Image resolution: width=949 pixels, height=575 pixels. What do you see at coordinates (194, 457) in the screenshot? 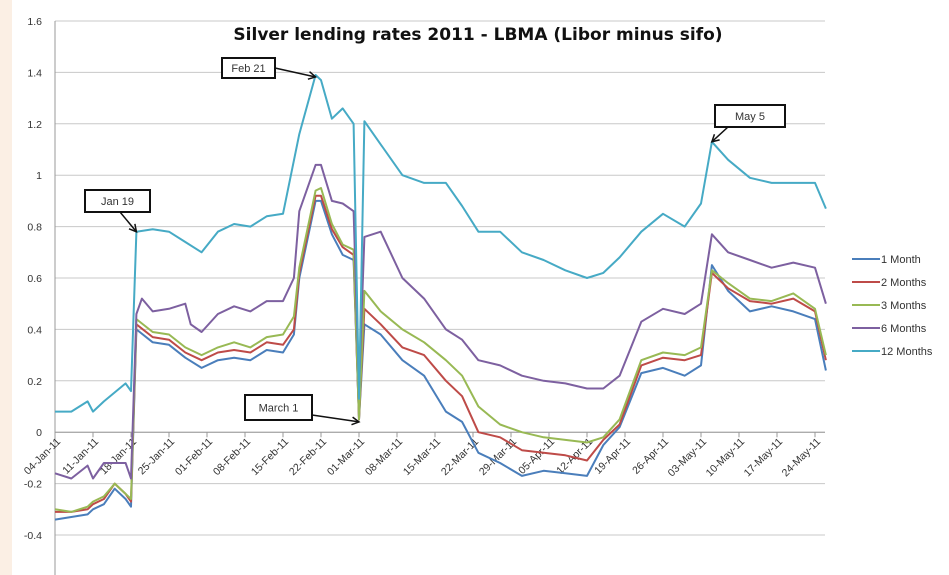
I see `x-tick-label: 01-Feb-11` at bounding box center [194, 457].